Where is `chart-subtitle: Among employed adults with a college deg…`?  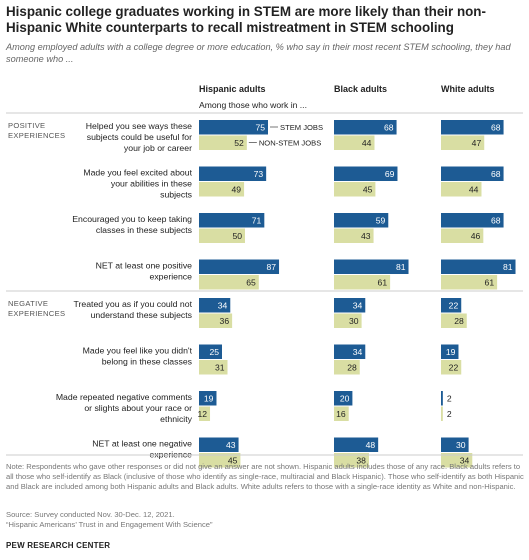 chart-subtitle: Among employed adults with a college deg… is located at coordinates (258, 53).